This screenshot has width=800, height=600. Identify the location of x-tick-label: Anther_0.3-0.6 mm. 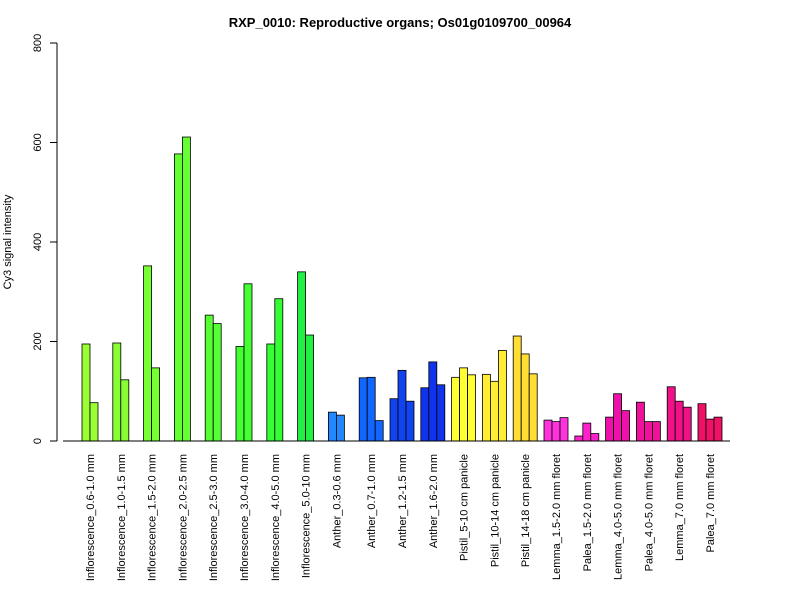
(337, 501).